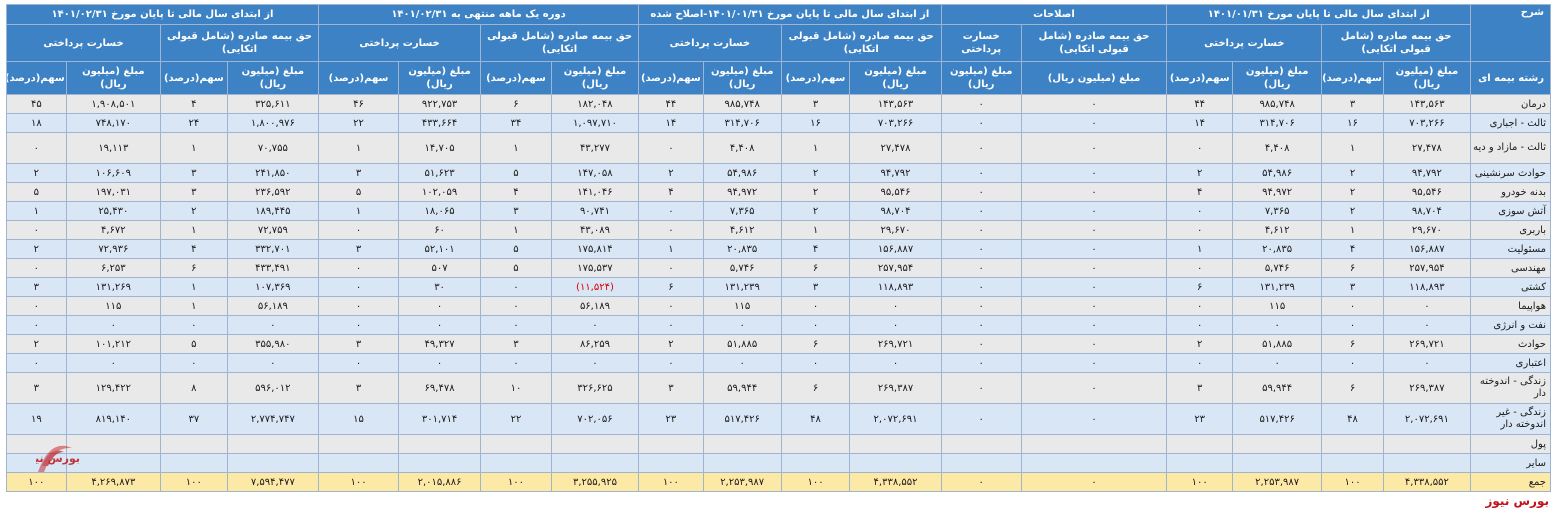  Describe the element at coordinates (742, 268) in the screenshot. I see `table-cell: ۵,۷۴۶` at that location.